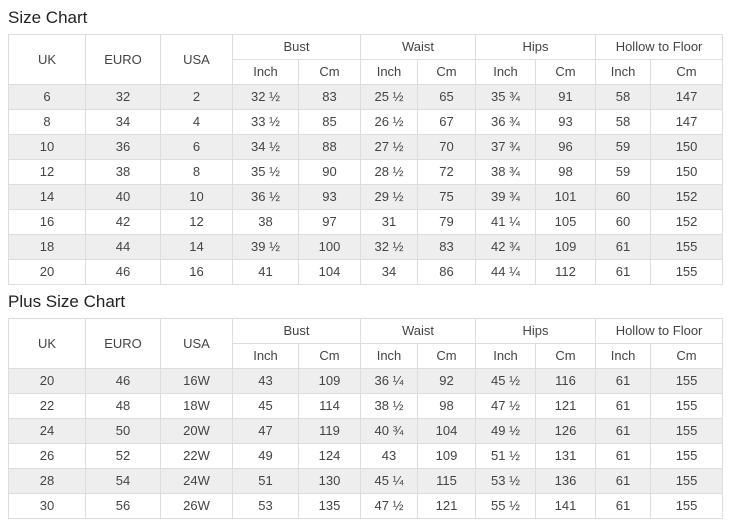 The image size is (730, 530). I want to click on table-cell: 16, so click(47, 222).